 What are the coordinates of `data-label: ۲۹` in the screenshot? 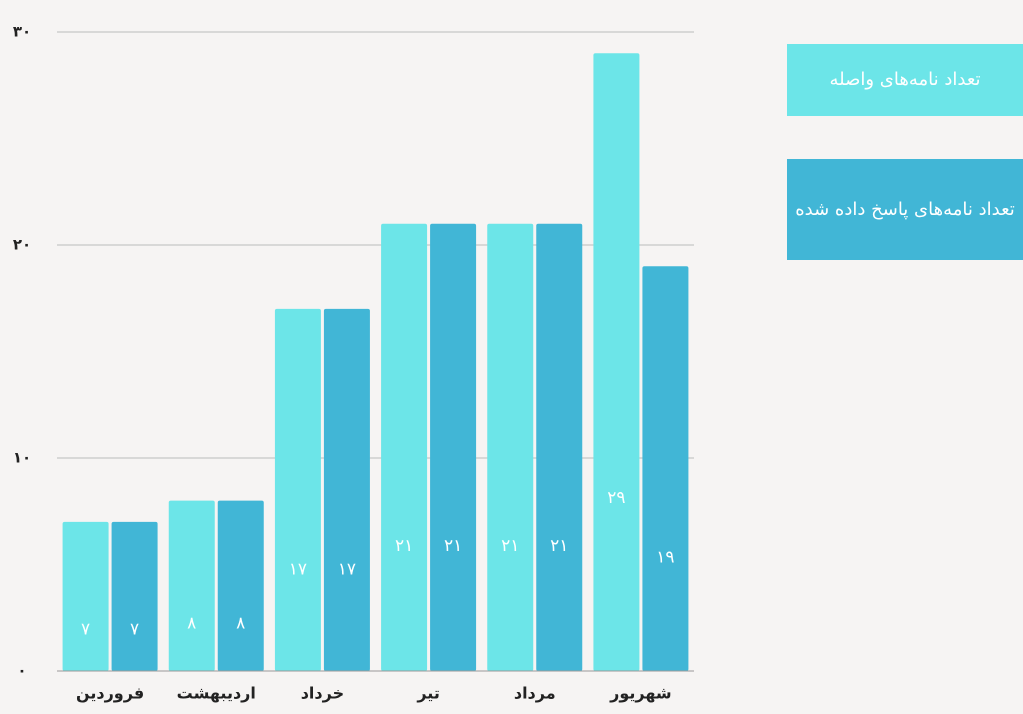 It's located at (616, 498).